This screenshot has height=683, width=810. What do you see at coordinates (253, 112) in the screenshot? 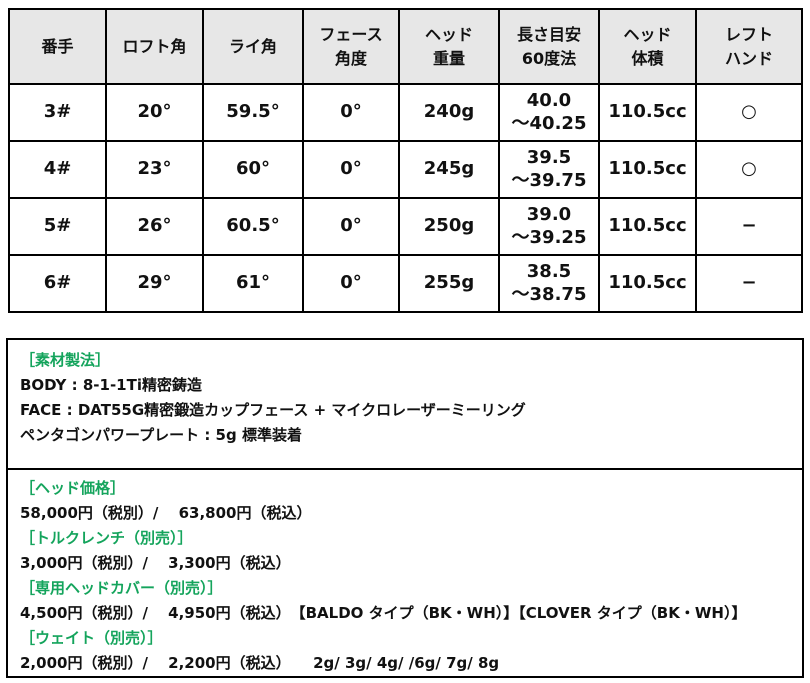
I see `cell-lie: 59.5°` at bounding box center [253, 112].